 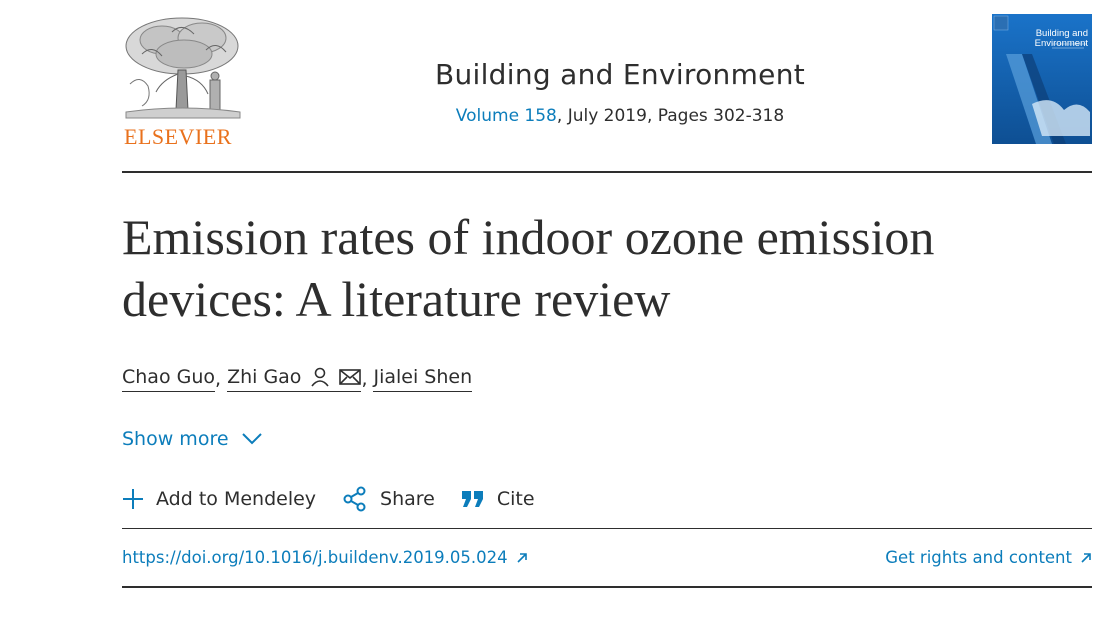 I want to click on show-more-toggle: Show more, so click(x=192, y=439).